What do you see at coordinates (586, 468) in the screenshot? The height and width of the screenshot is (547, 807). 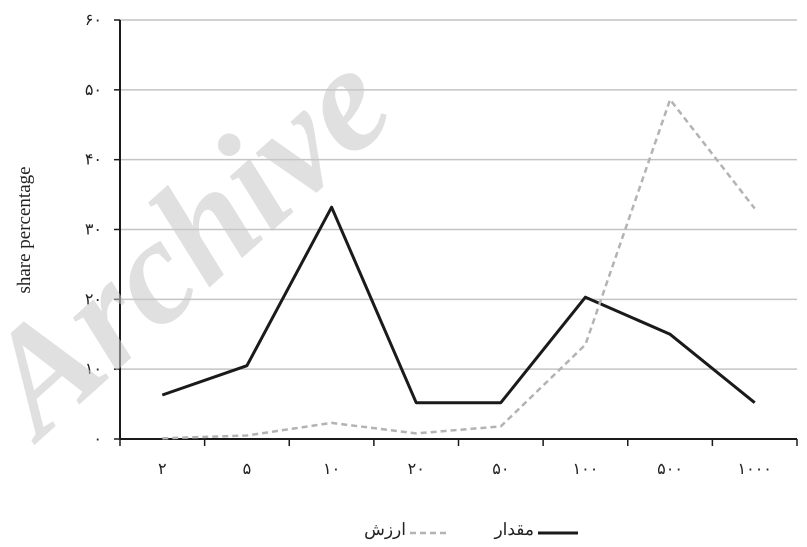 I see `x-tick-label: ١٠٠` at bounding box center [586, 468].